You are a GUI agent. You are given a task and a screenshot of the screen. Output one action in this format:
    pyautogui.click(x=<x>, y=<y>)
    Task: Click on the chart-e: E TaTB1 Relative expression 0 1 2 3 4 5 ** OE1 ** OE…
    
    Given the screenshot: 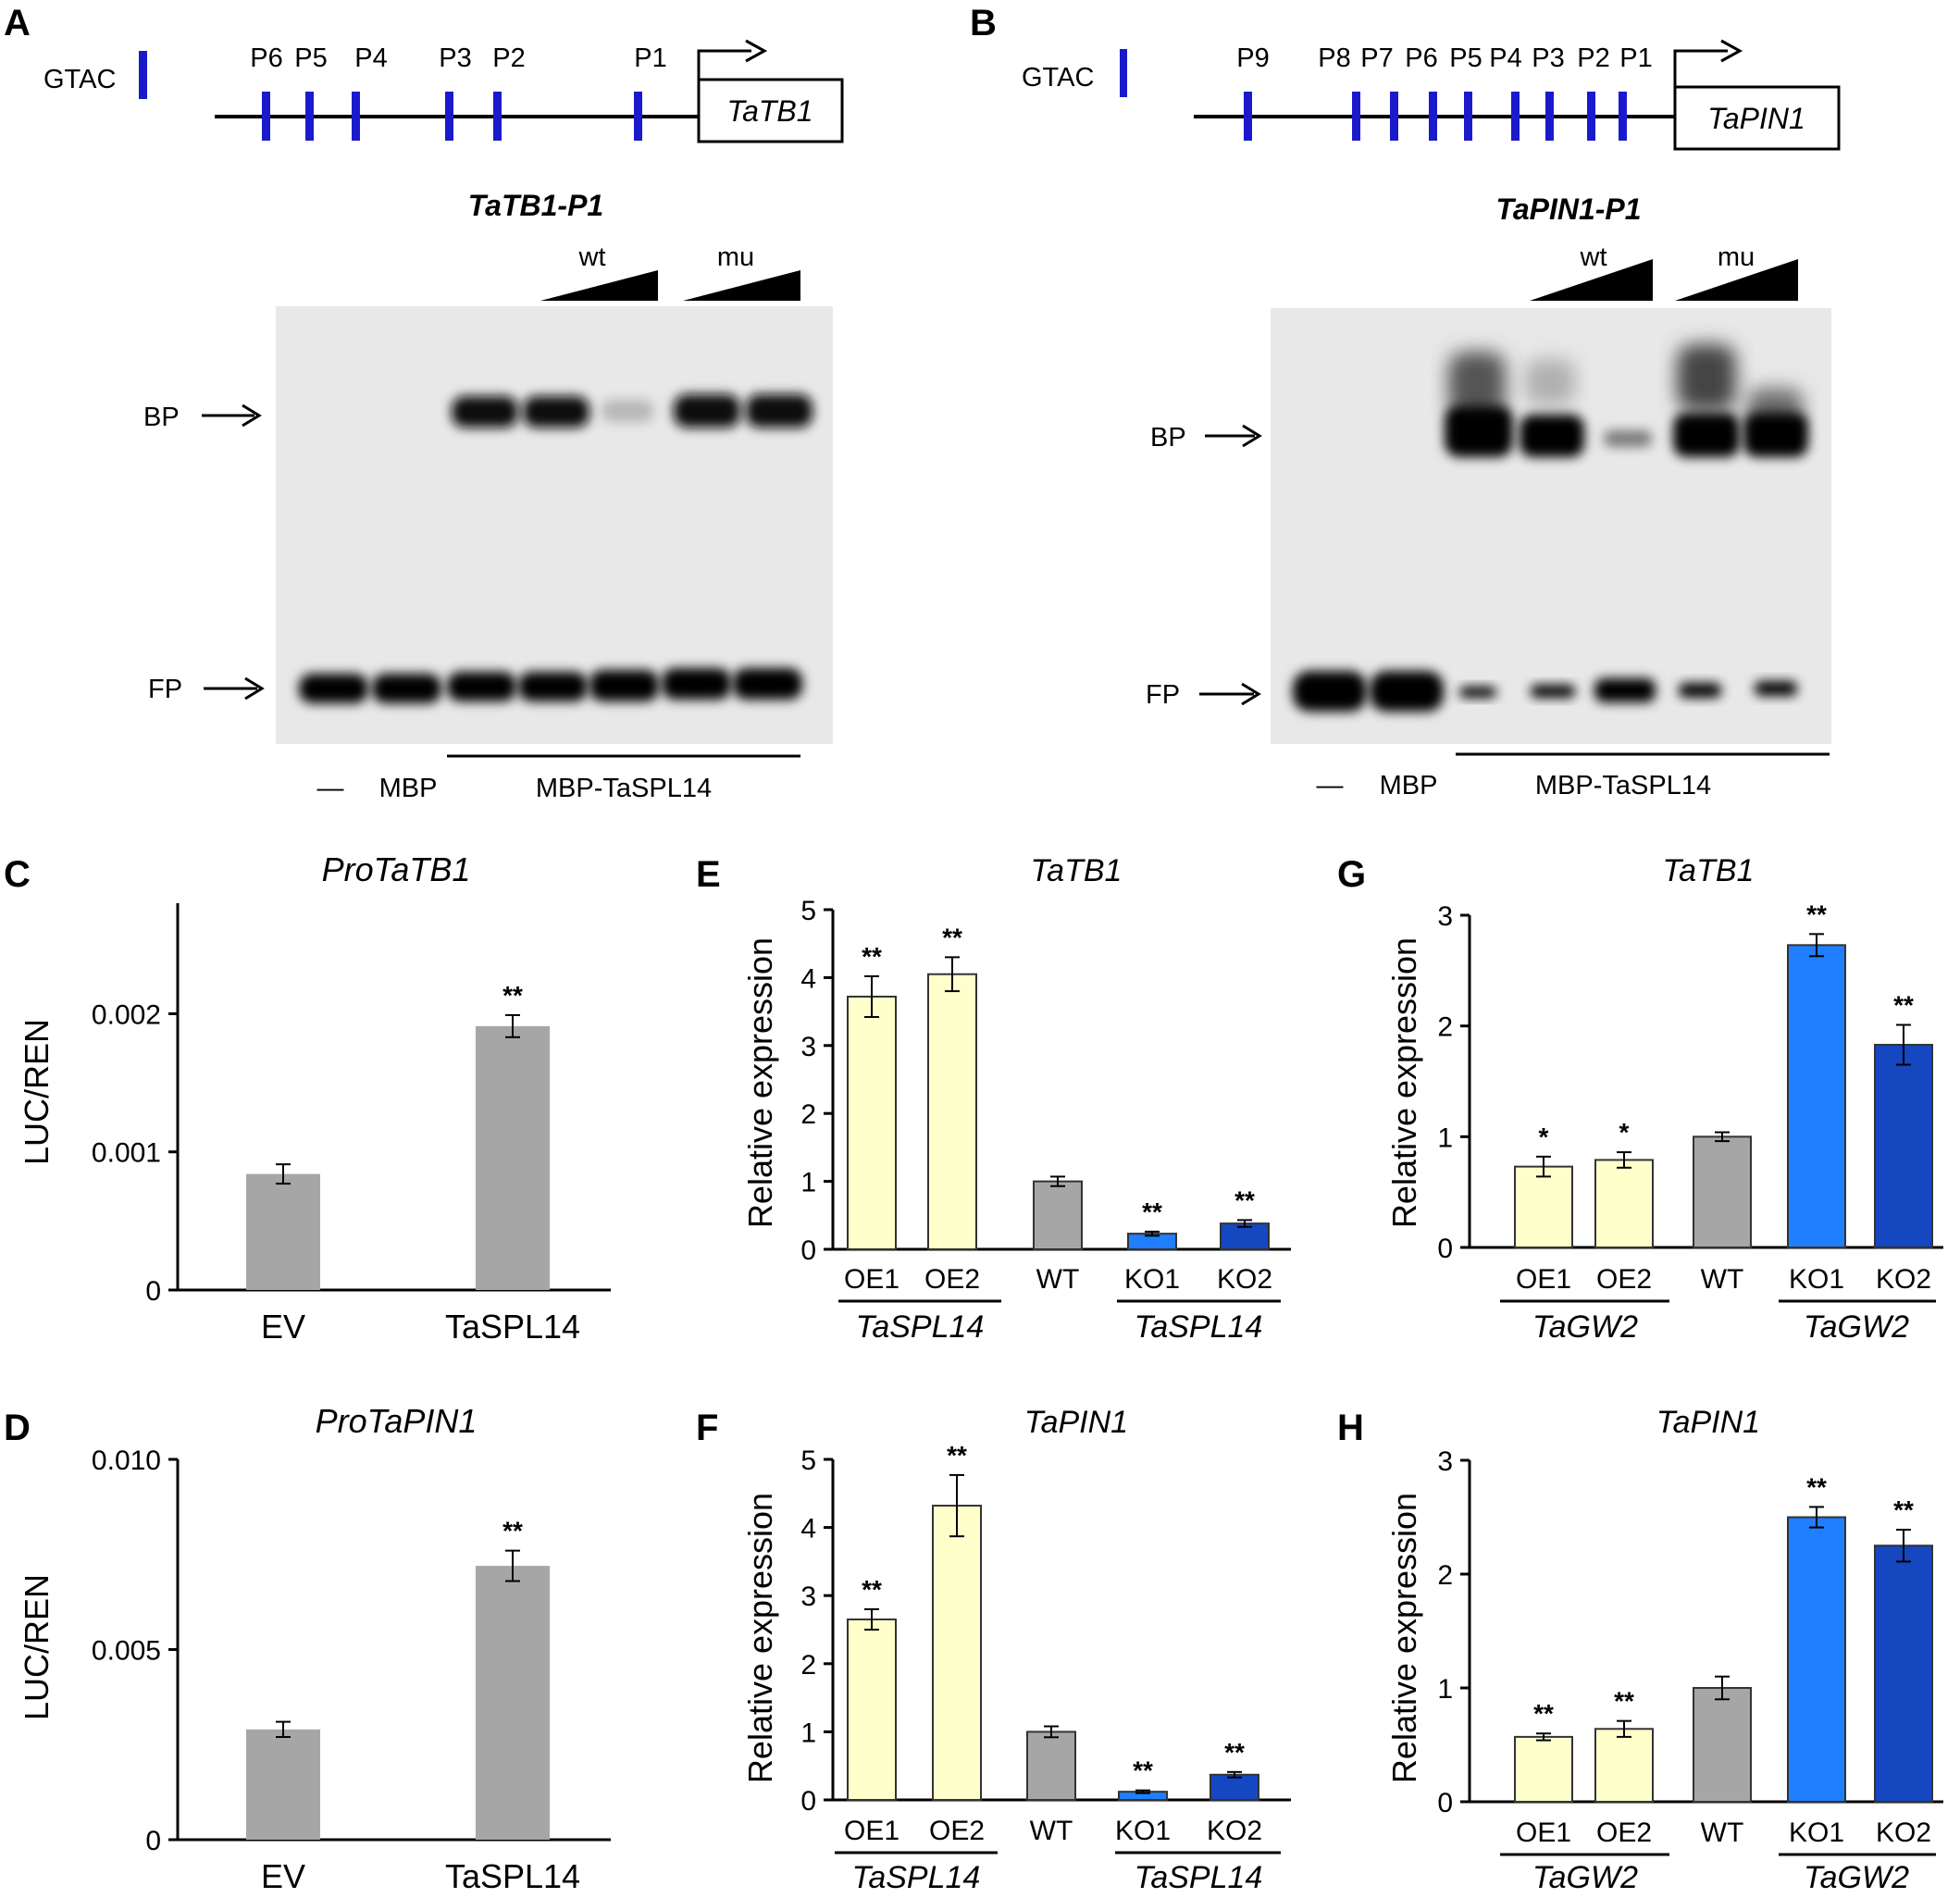 What is the action you would take?
    pyautogui.click(x=993, y=1099)
    